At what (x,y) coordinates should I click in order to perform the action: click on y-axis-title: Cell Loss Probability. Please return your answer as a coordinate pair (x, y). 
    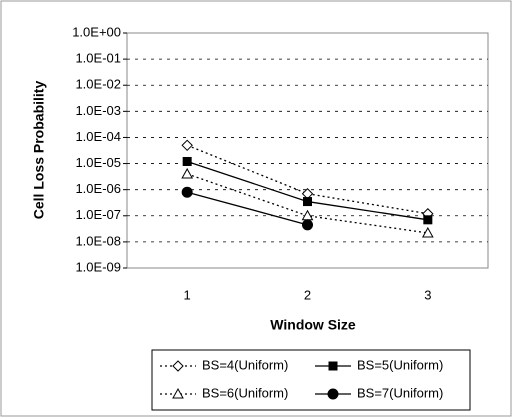
    Looking at the image, I should click on (39, 150).